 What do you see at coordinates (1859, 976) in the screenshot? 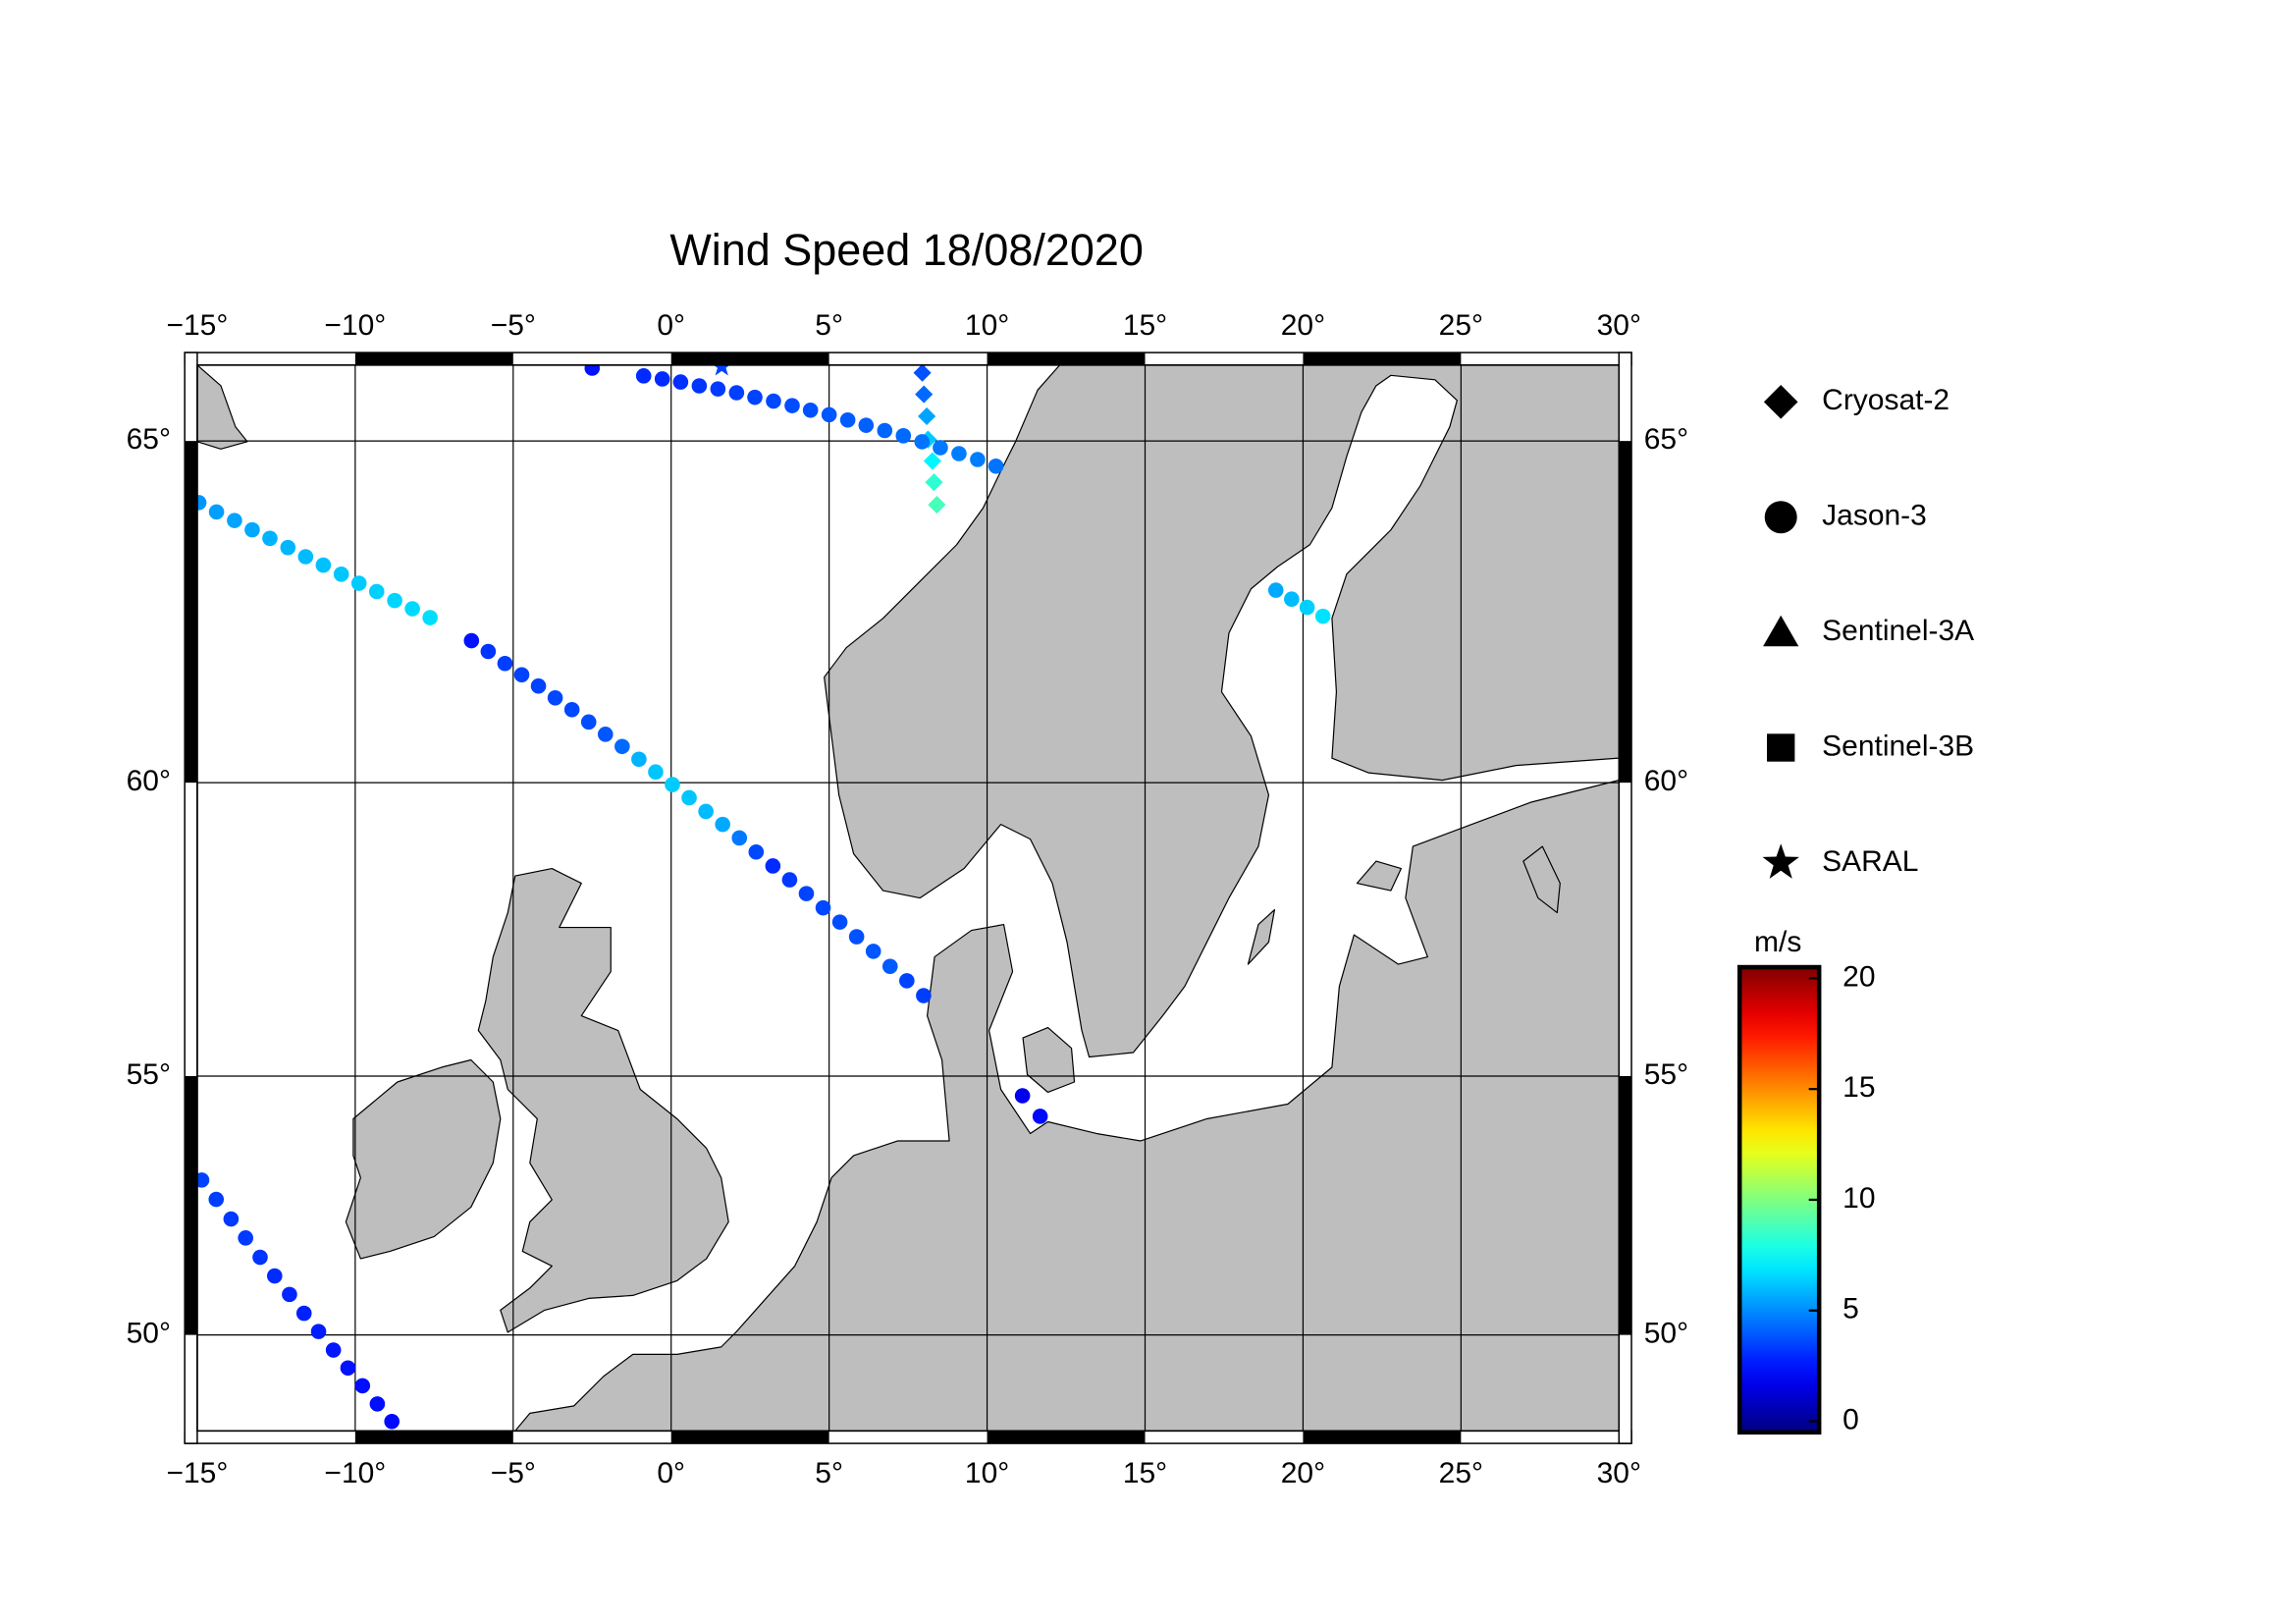
I see `colorbar-tick-label: 20` at bounding box center [1859, 976].